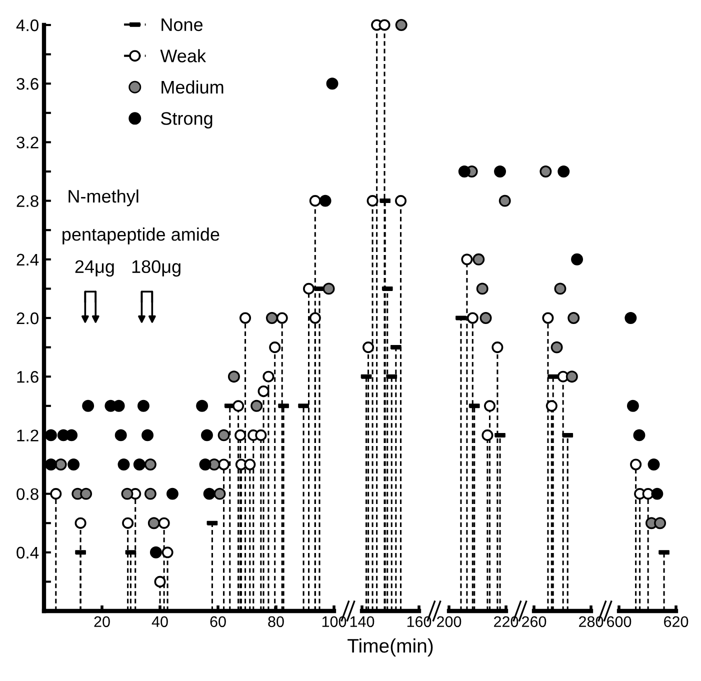 The height and width of the screenshot is (681, 701). Describe the element at coordinates (591, 622) in the screenshot. I see `x-tick-label: 280` at that location.